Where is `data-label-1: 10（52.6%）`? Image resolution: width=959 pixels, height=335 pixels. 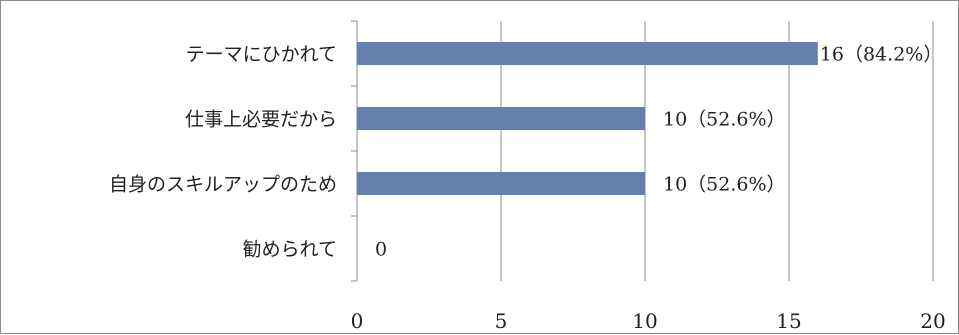
data-label-1: 10（52.6%） is located at coordinates (724, 120).